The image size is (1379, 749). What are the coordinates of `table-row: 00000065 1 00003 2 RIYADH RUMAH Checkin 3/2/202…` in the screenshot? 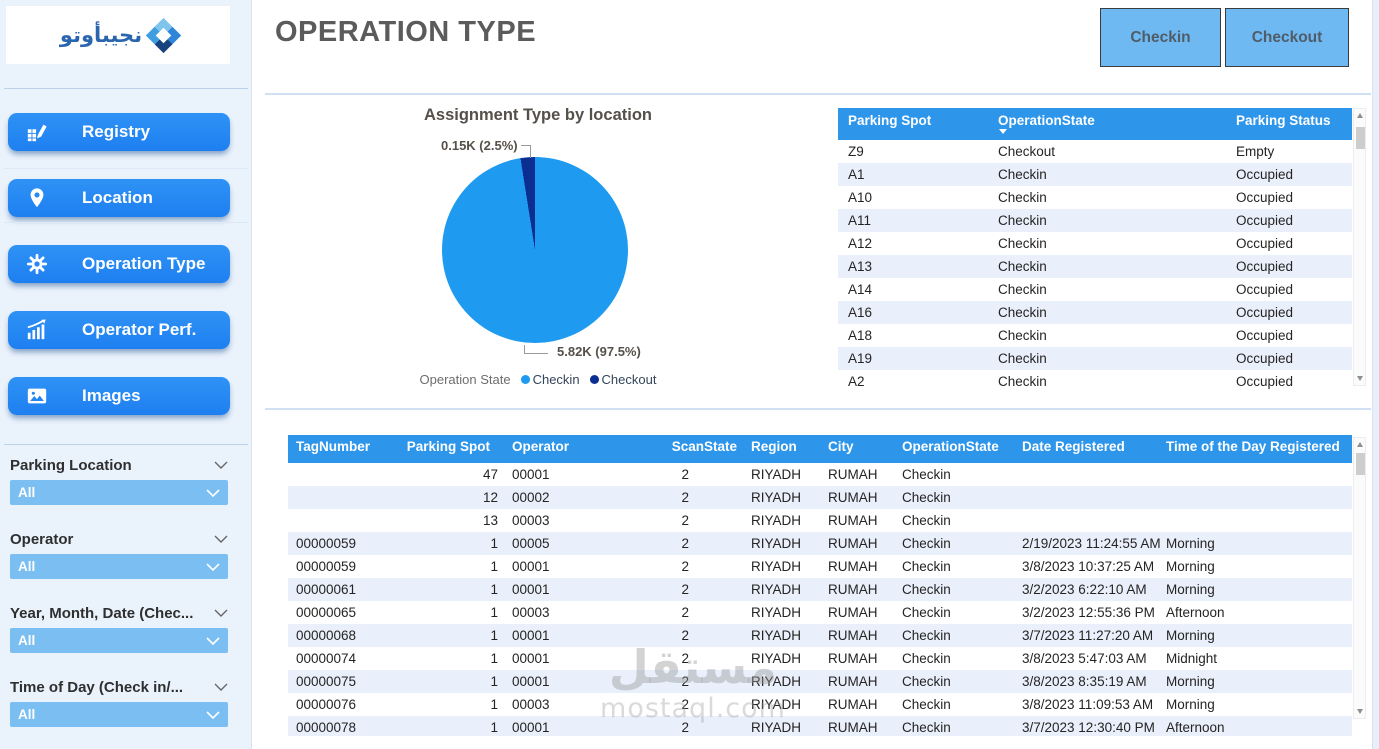 It's located at (820, 612).